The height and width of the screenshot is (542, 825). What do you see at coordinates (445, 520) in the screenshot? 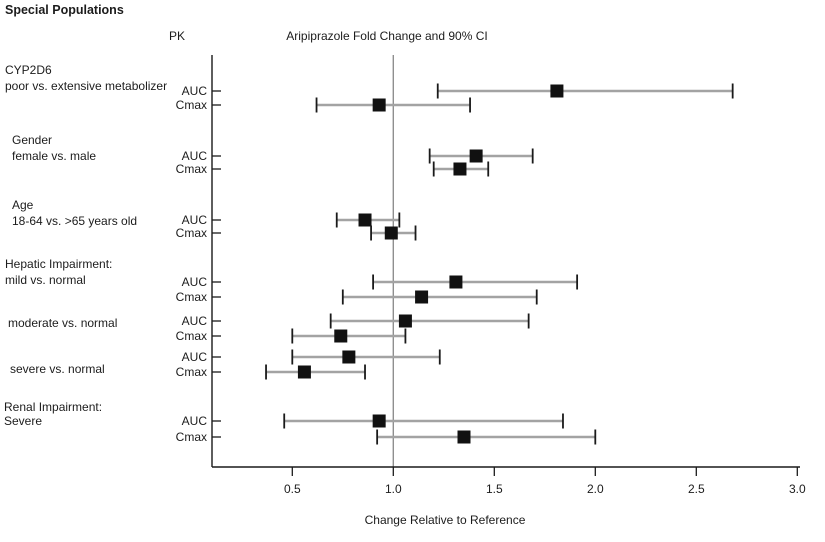
I see `x-axis-label: Change Relative to Reference` at bounding box center [445, 520].